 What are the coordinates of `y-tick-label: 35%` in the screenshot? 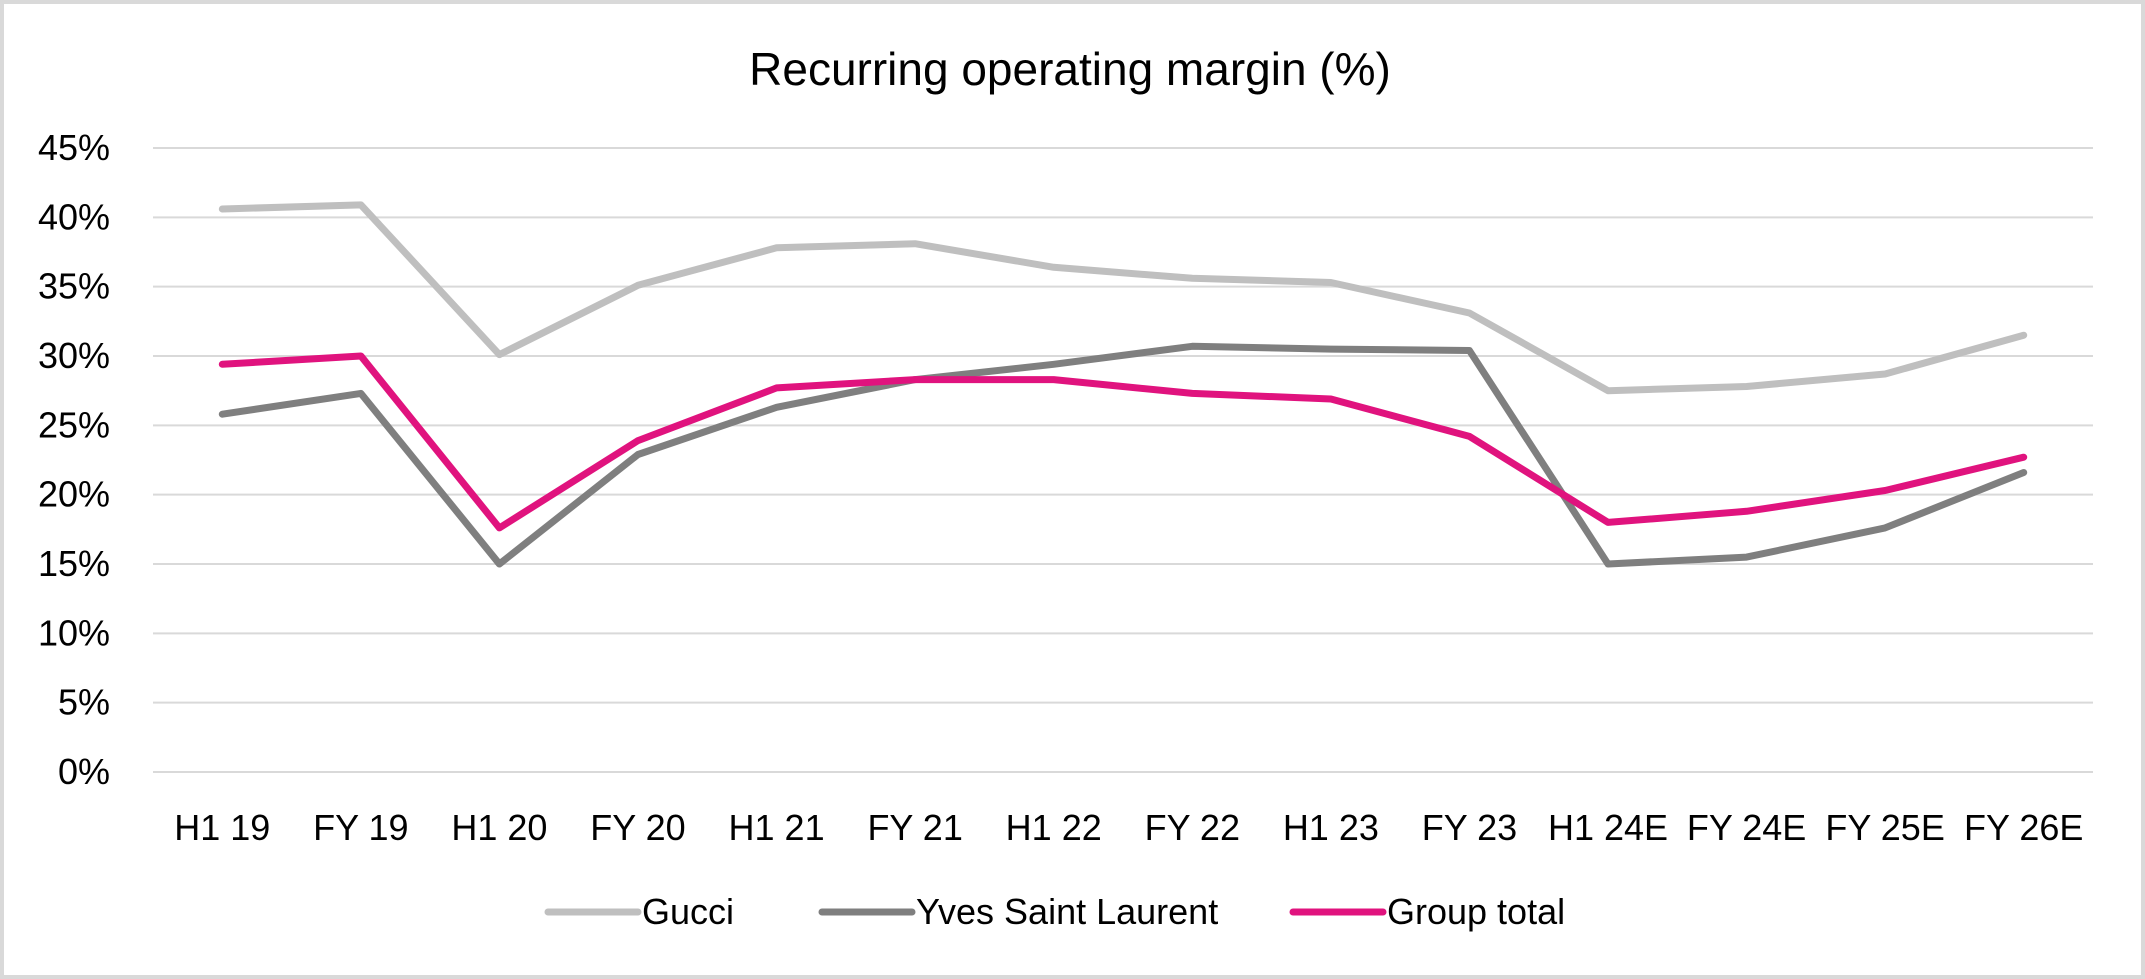 It's located at (74, 286).